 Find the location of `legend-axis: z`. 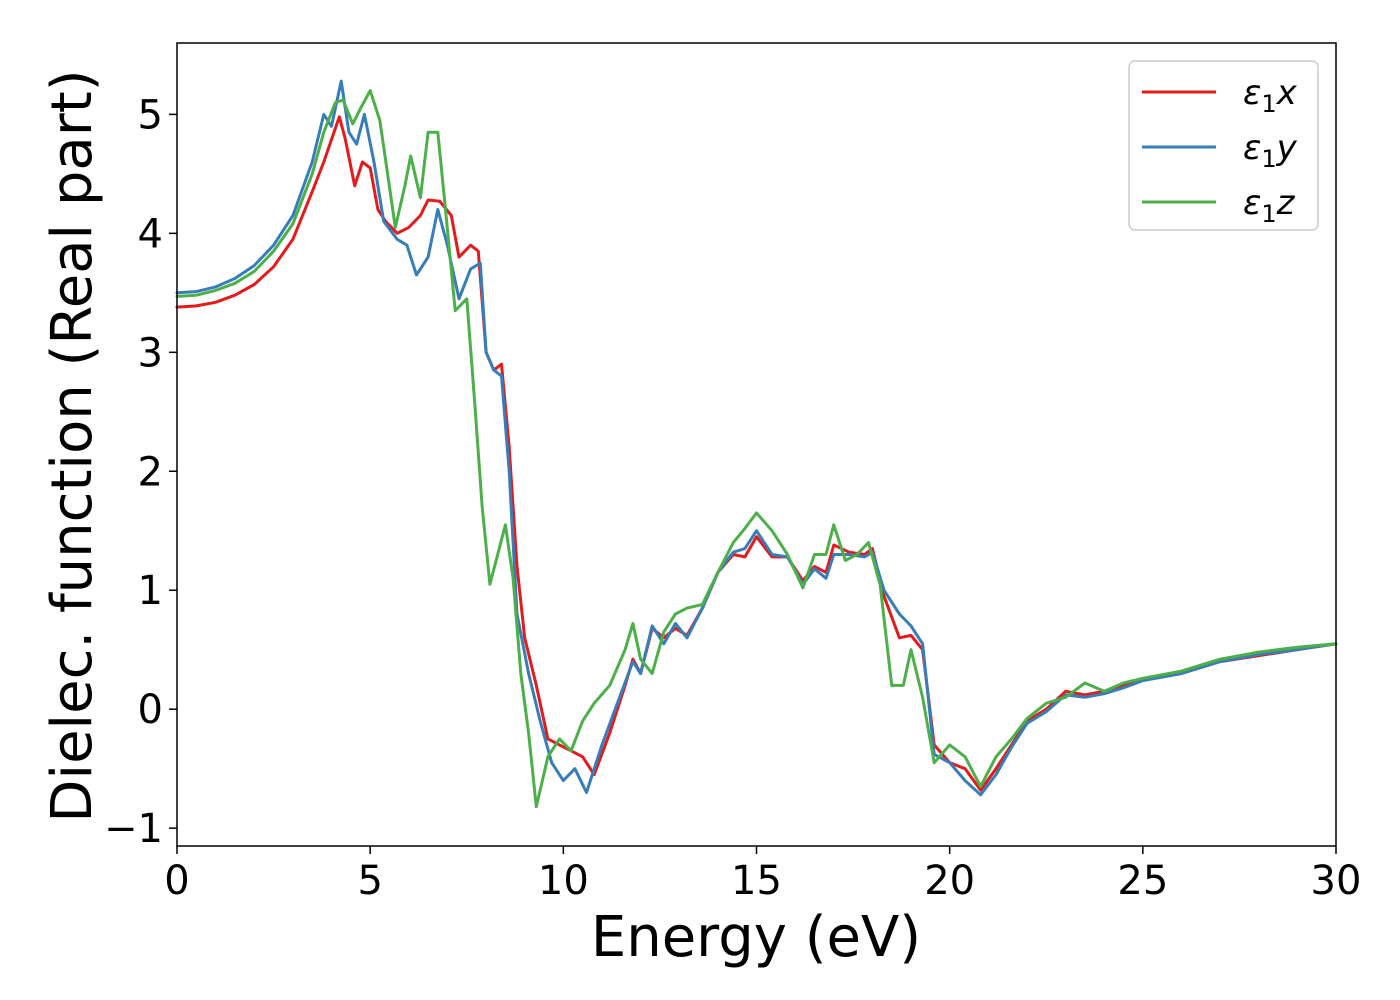

legend-axis: z is located at coordinates (1286, 203).